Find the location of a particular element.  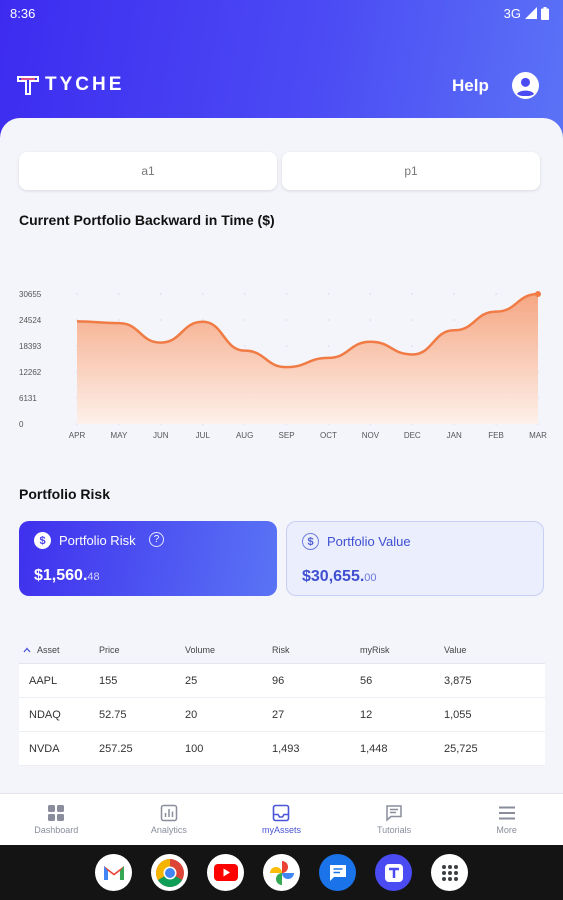

y-tick-label: 0 is located at coordinates (21, 424).